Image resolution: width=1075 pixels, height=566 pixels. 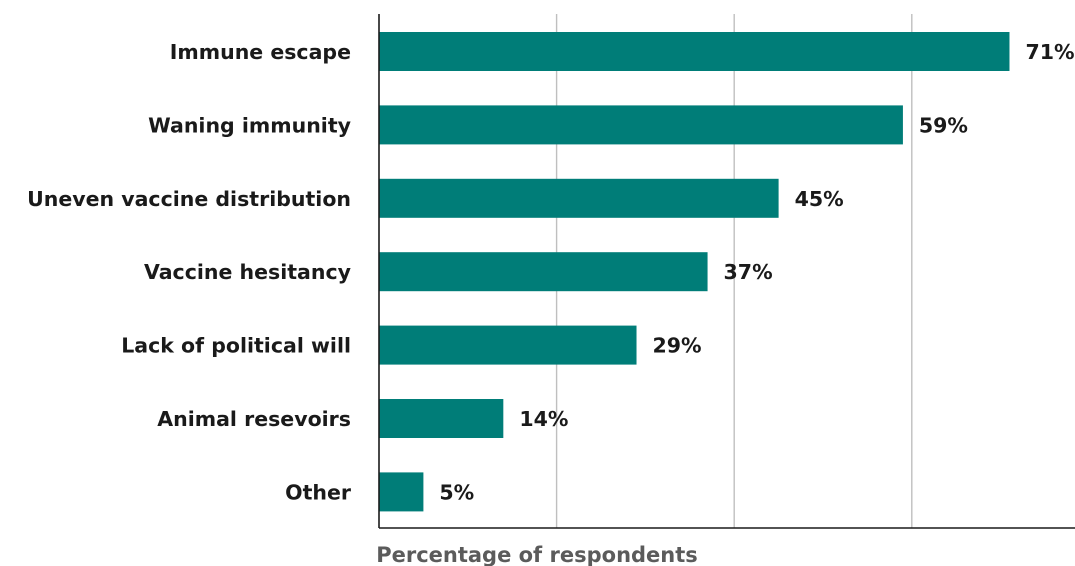 I want to click on category-label-other: Other, so click(x=318, y=492).